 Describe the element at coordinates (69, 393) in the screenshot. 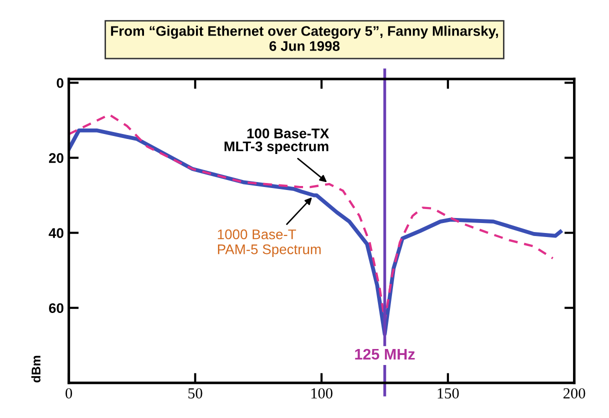

I see `x-tick-label: 0` at that location.